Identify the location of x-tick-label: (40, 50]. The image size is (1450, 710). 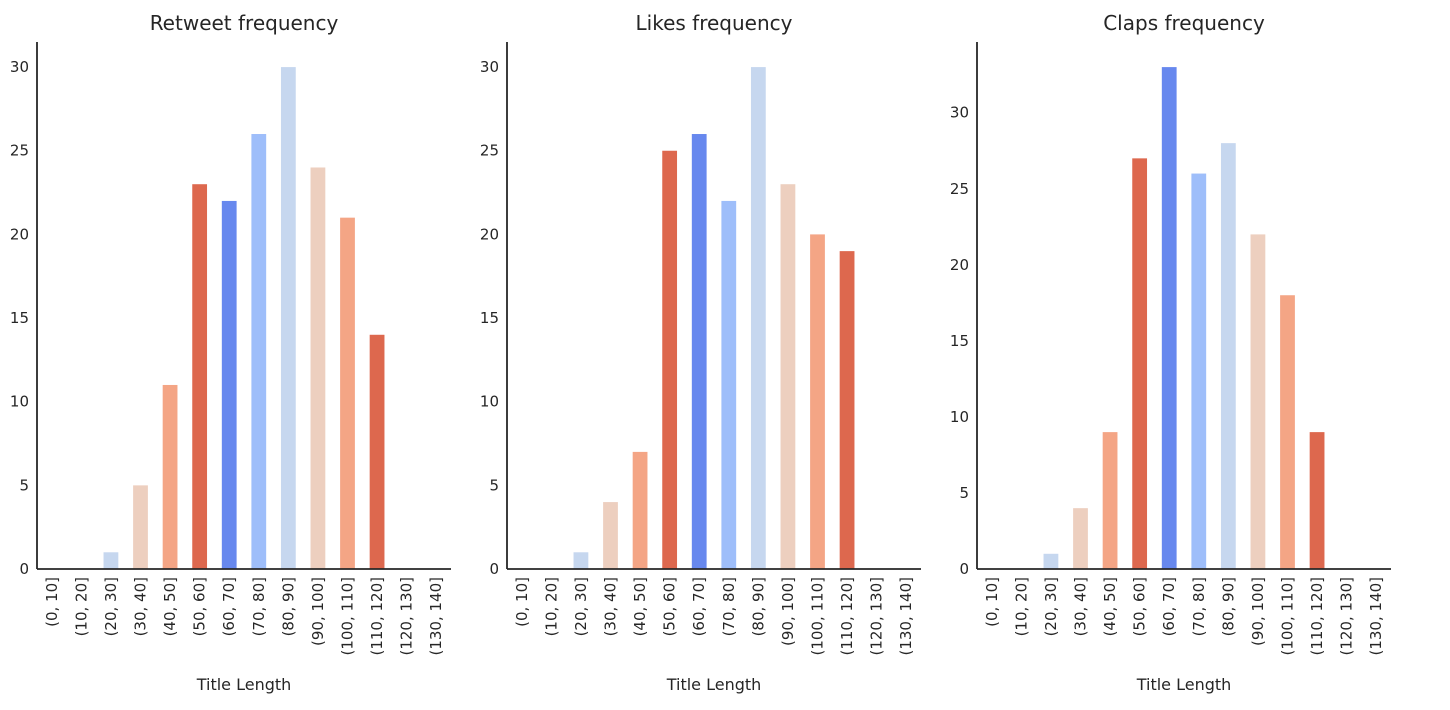
(170, 606).